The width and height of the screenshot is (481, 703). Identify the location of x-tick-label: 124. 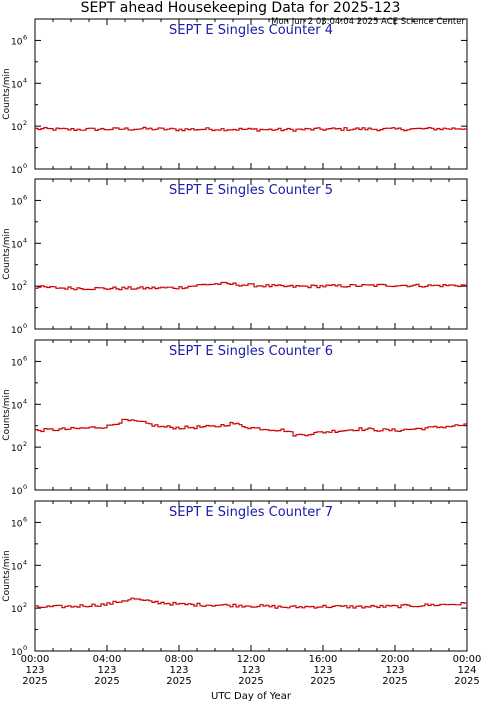
(466, 670).